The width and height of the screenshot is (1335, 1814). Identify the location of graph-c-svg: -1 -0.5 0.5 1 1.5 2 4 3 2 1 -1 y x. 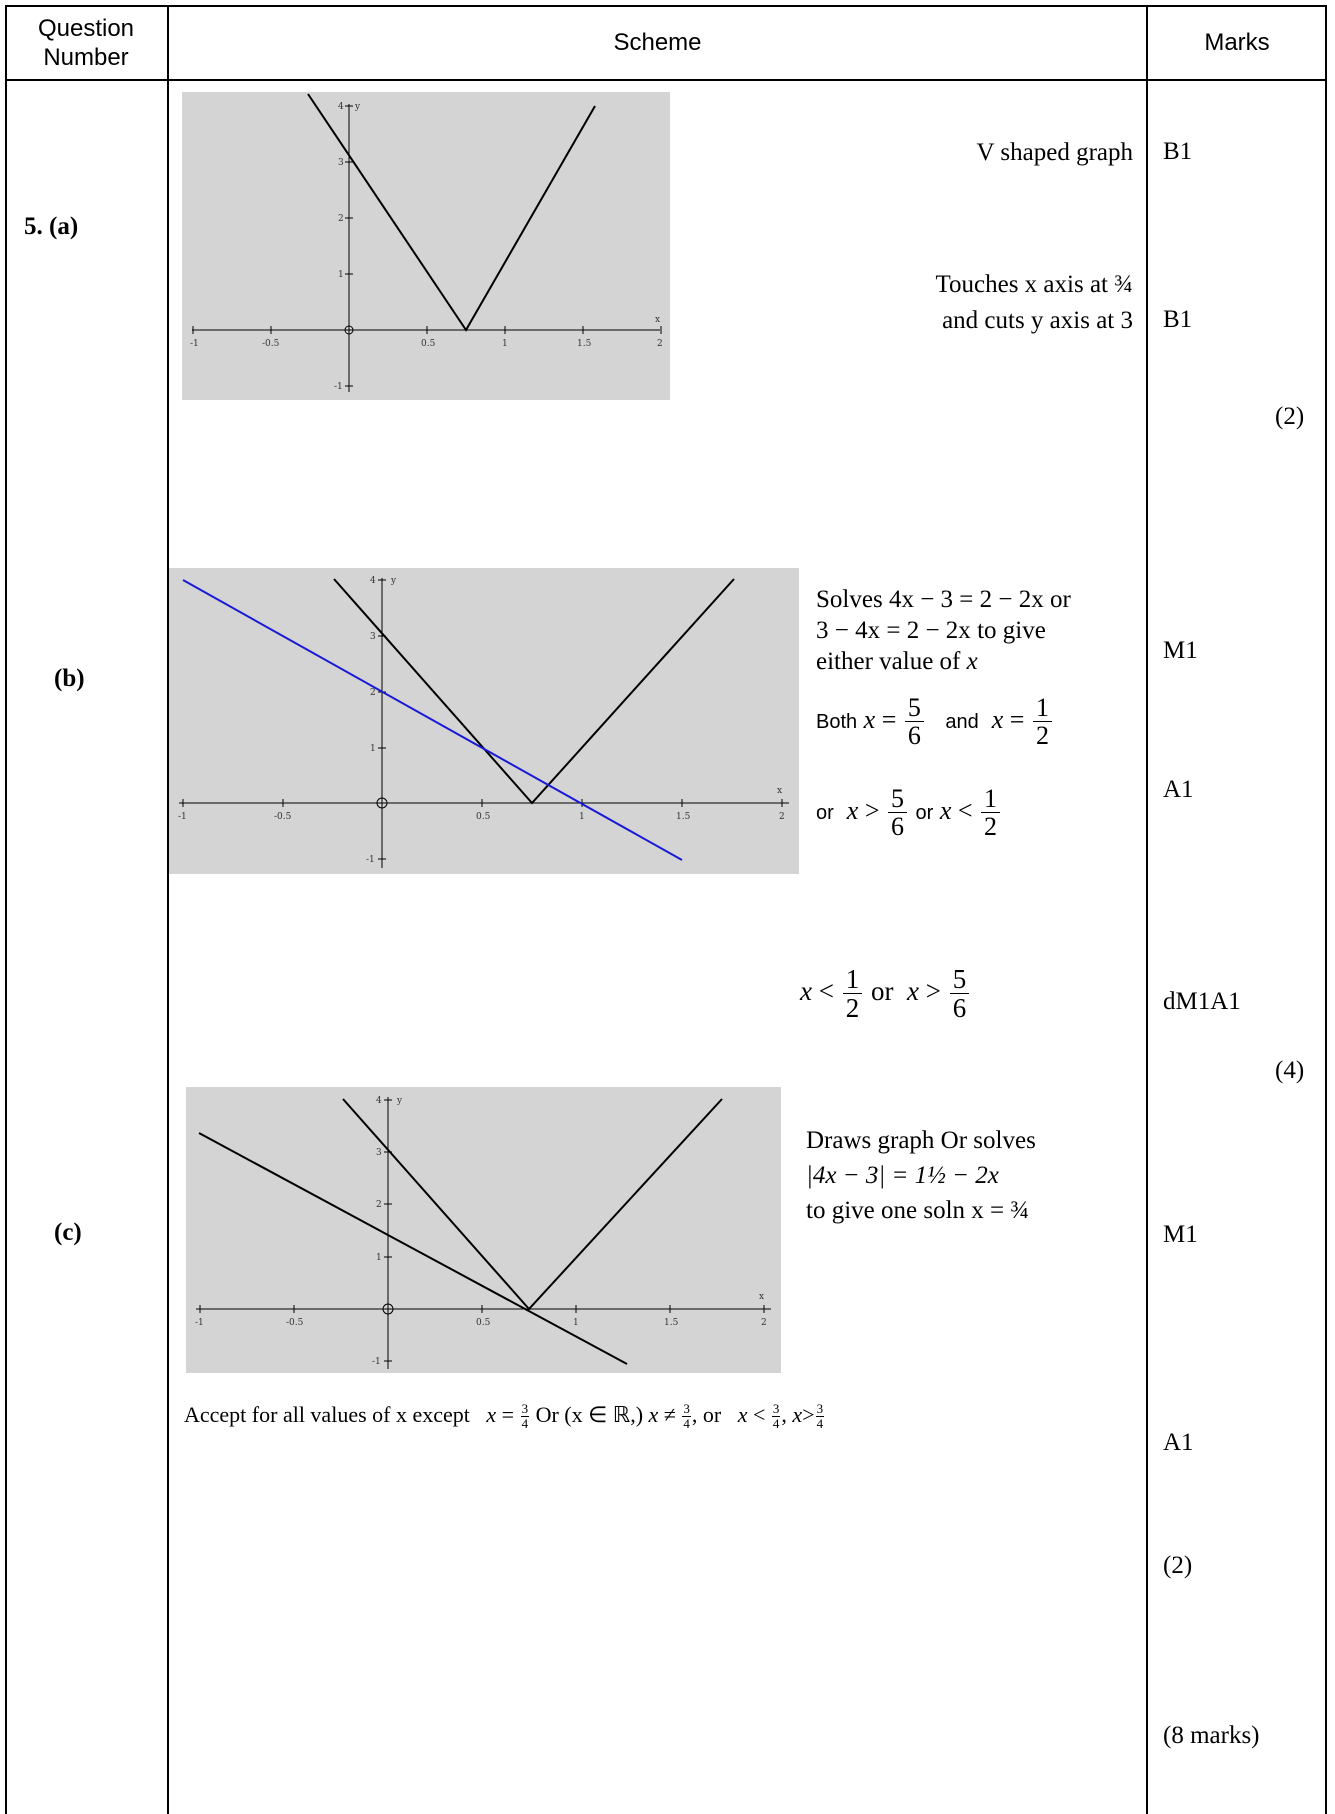
(483, 1232).